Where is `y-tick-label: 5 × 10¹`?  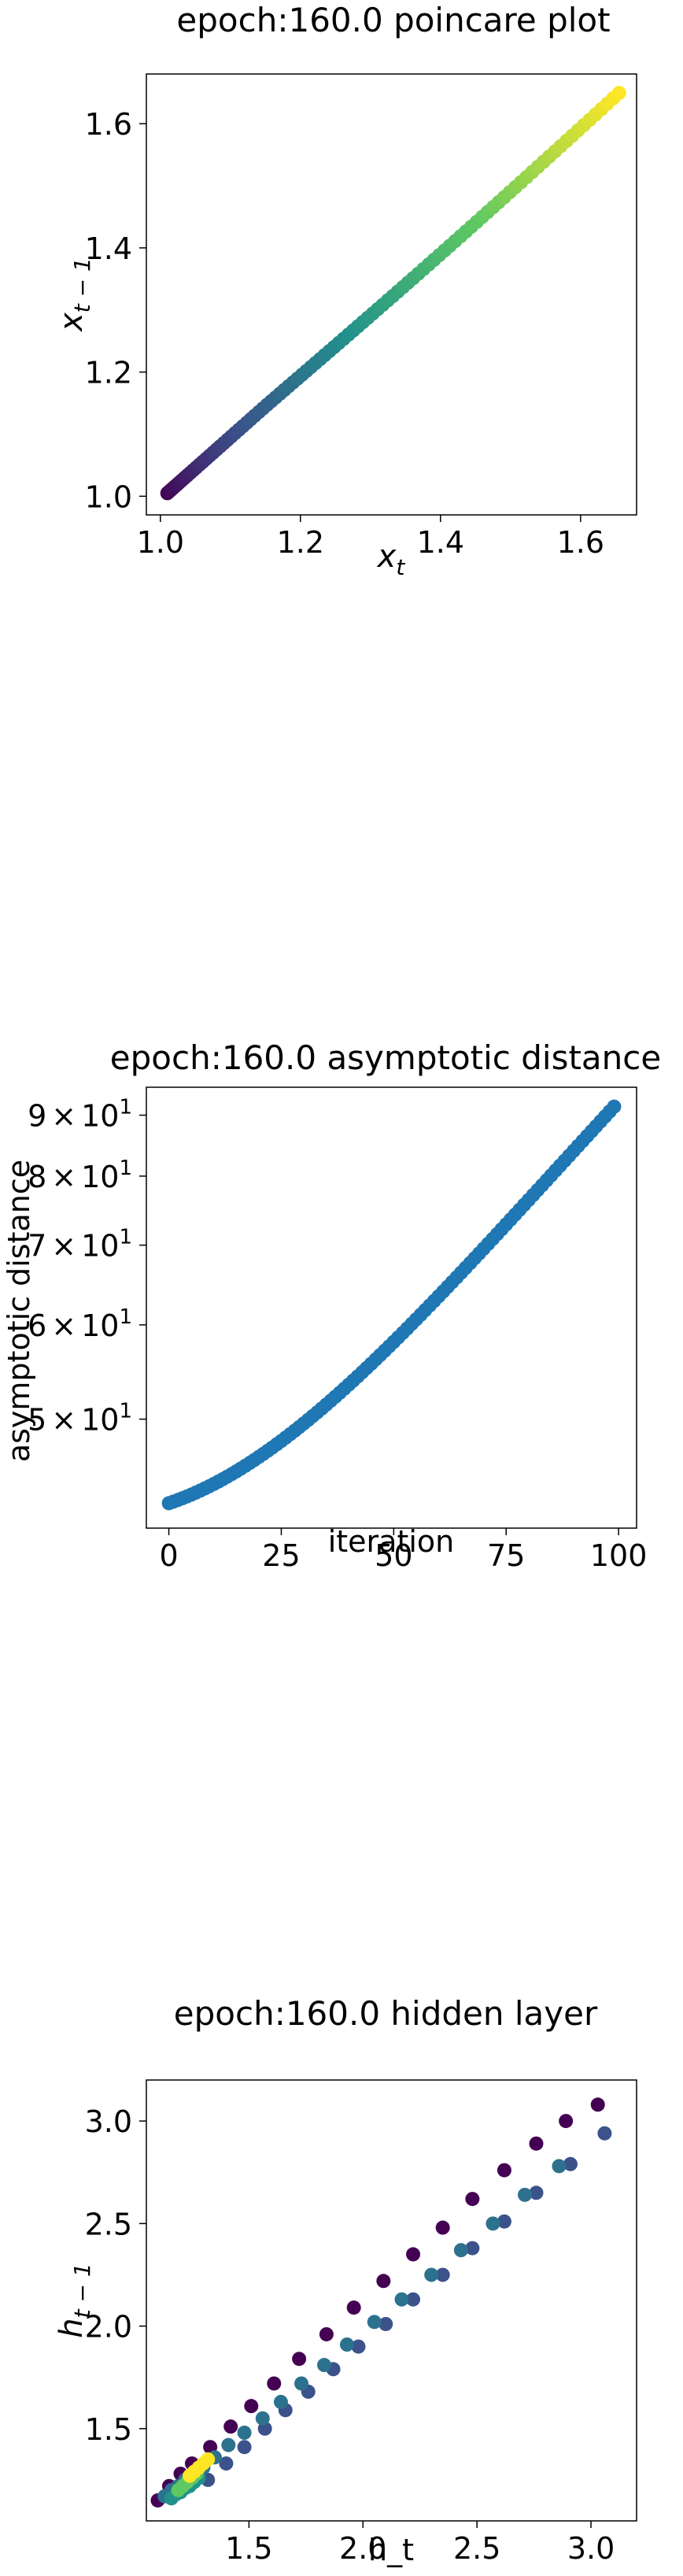
y-tick-label: 5 × 10¹ is located at coordinates (80, 1419).